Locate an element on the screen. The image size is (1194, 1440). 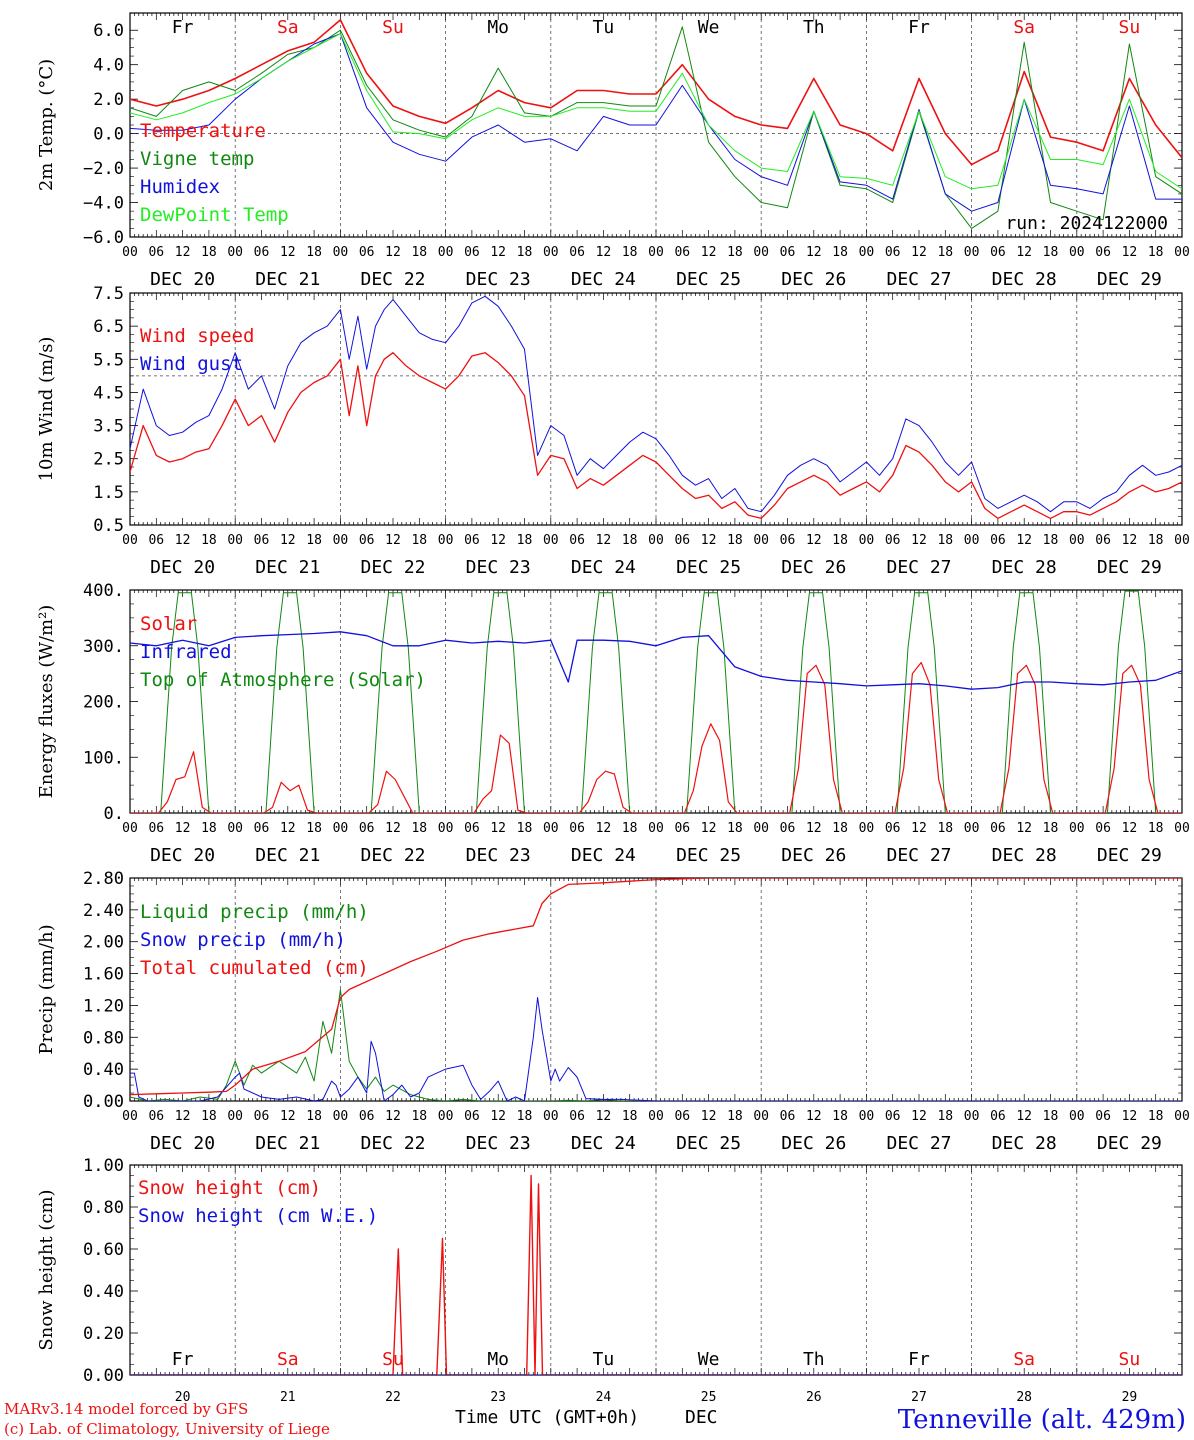
weekday-label: Tu is located at coordinates (604, 1359).